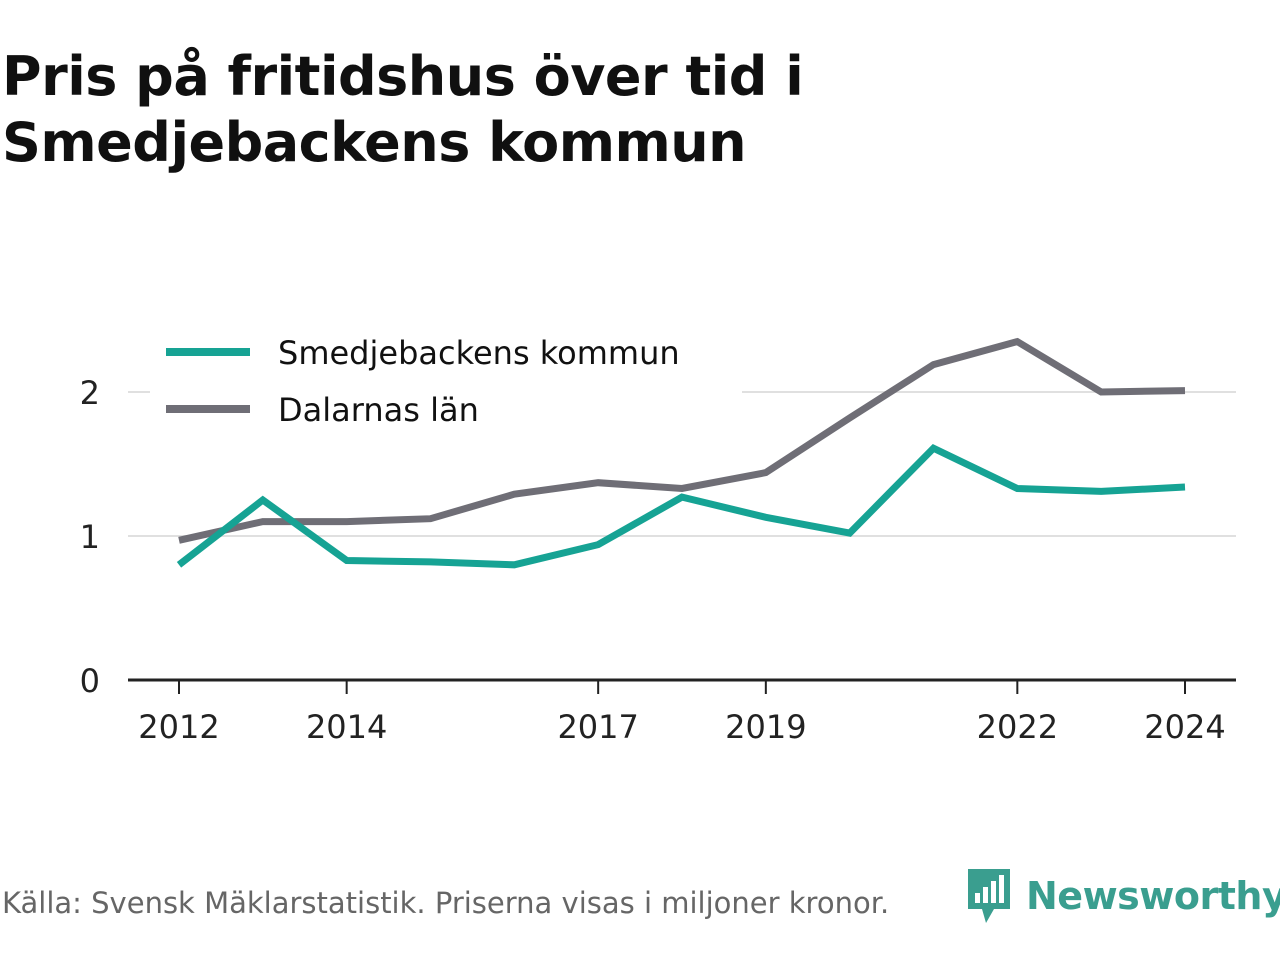  What do you see at coordinates (378, 410) in the screenshot?
I see `legend-label-dalarnas-län: Dalarnas län` at bounding box center [378, 410].